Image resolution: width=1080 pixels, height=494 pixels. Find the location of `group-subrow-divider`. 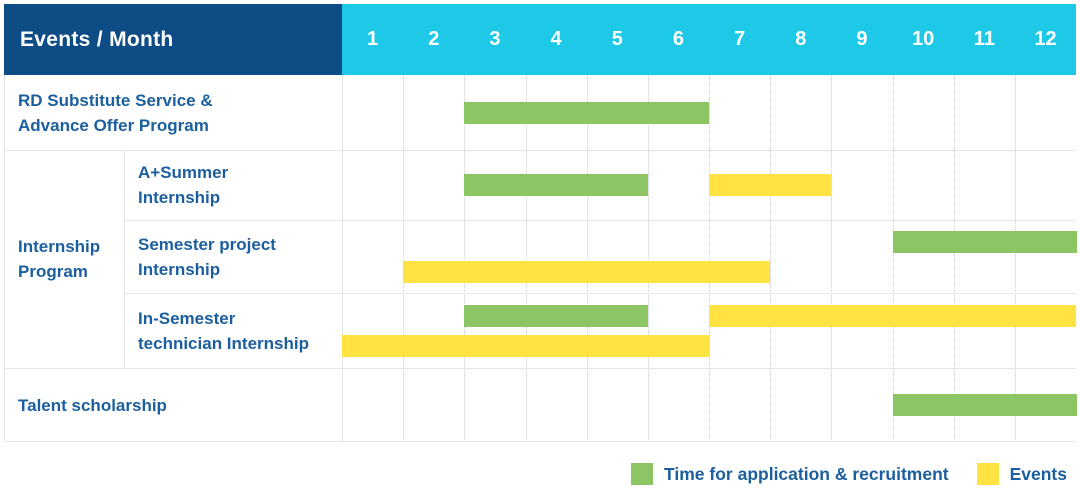

group-subrow-divider is located at coordinates (124, 259).